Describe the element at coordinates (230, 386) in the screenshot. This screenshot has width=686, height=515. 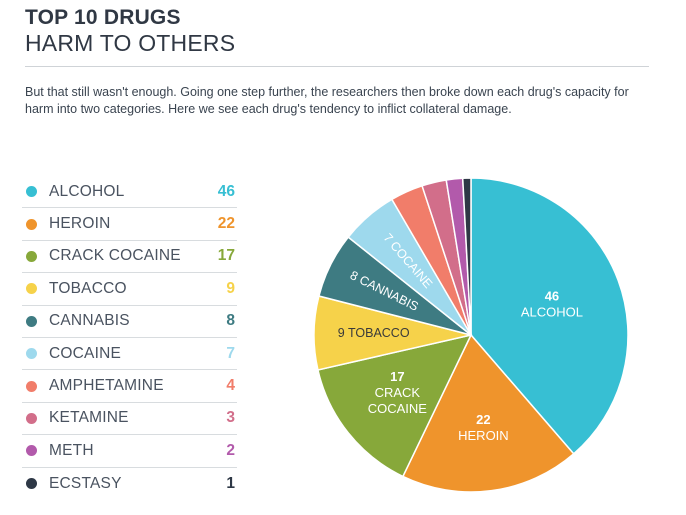
I see `legend-value: 4` at that location.